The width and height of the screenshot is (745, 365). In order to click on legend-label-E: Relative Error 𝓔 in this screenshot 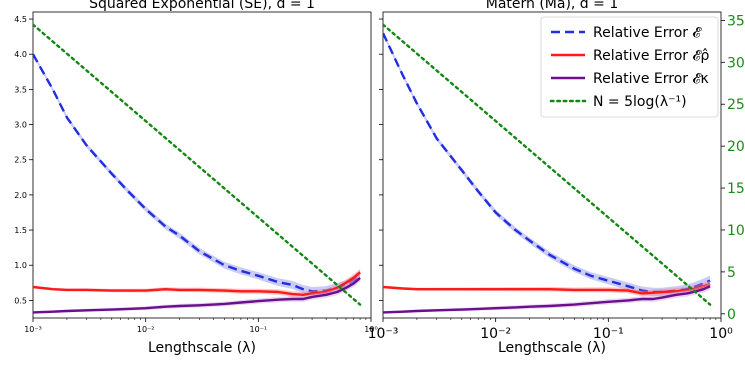, I will do `click(647, 33)`.